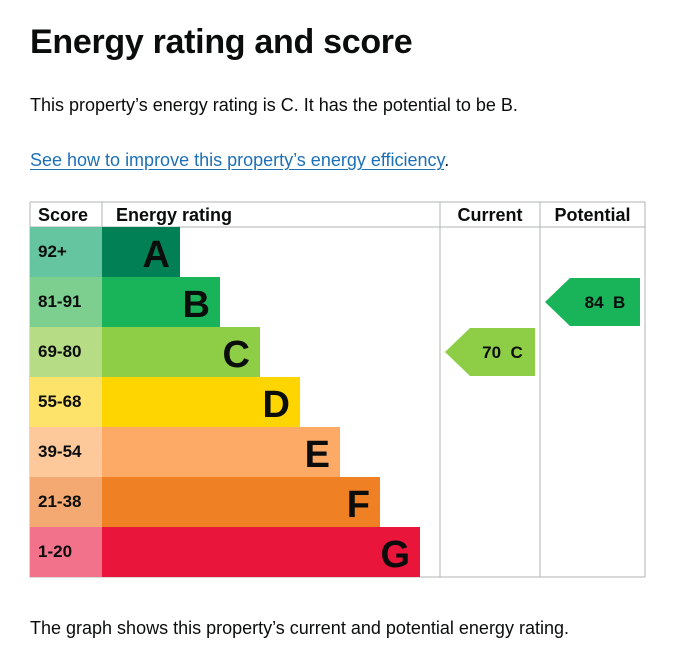 This screenshot has height=651, width=679. Describe the element at coordinates (59, 401) in the screenshot. I see `score-range-label: 55-68` at that location.